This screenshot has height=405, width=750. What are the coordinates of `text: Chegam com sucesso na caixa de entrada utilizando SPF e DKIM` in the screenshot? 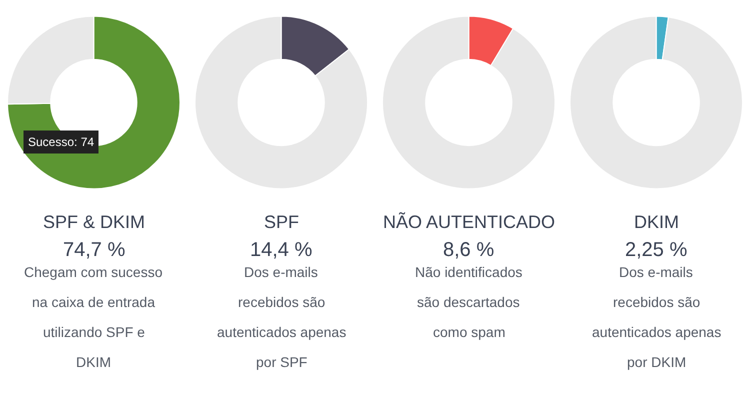 It's located at (93, 317).